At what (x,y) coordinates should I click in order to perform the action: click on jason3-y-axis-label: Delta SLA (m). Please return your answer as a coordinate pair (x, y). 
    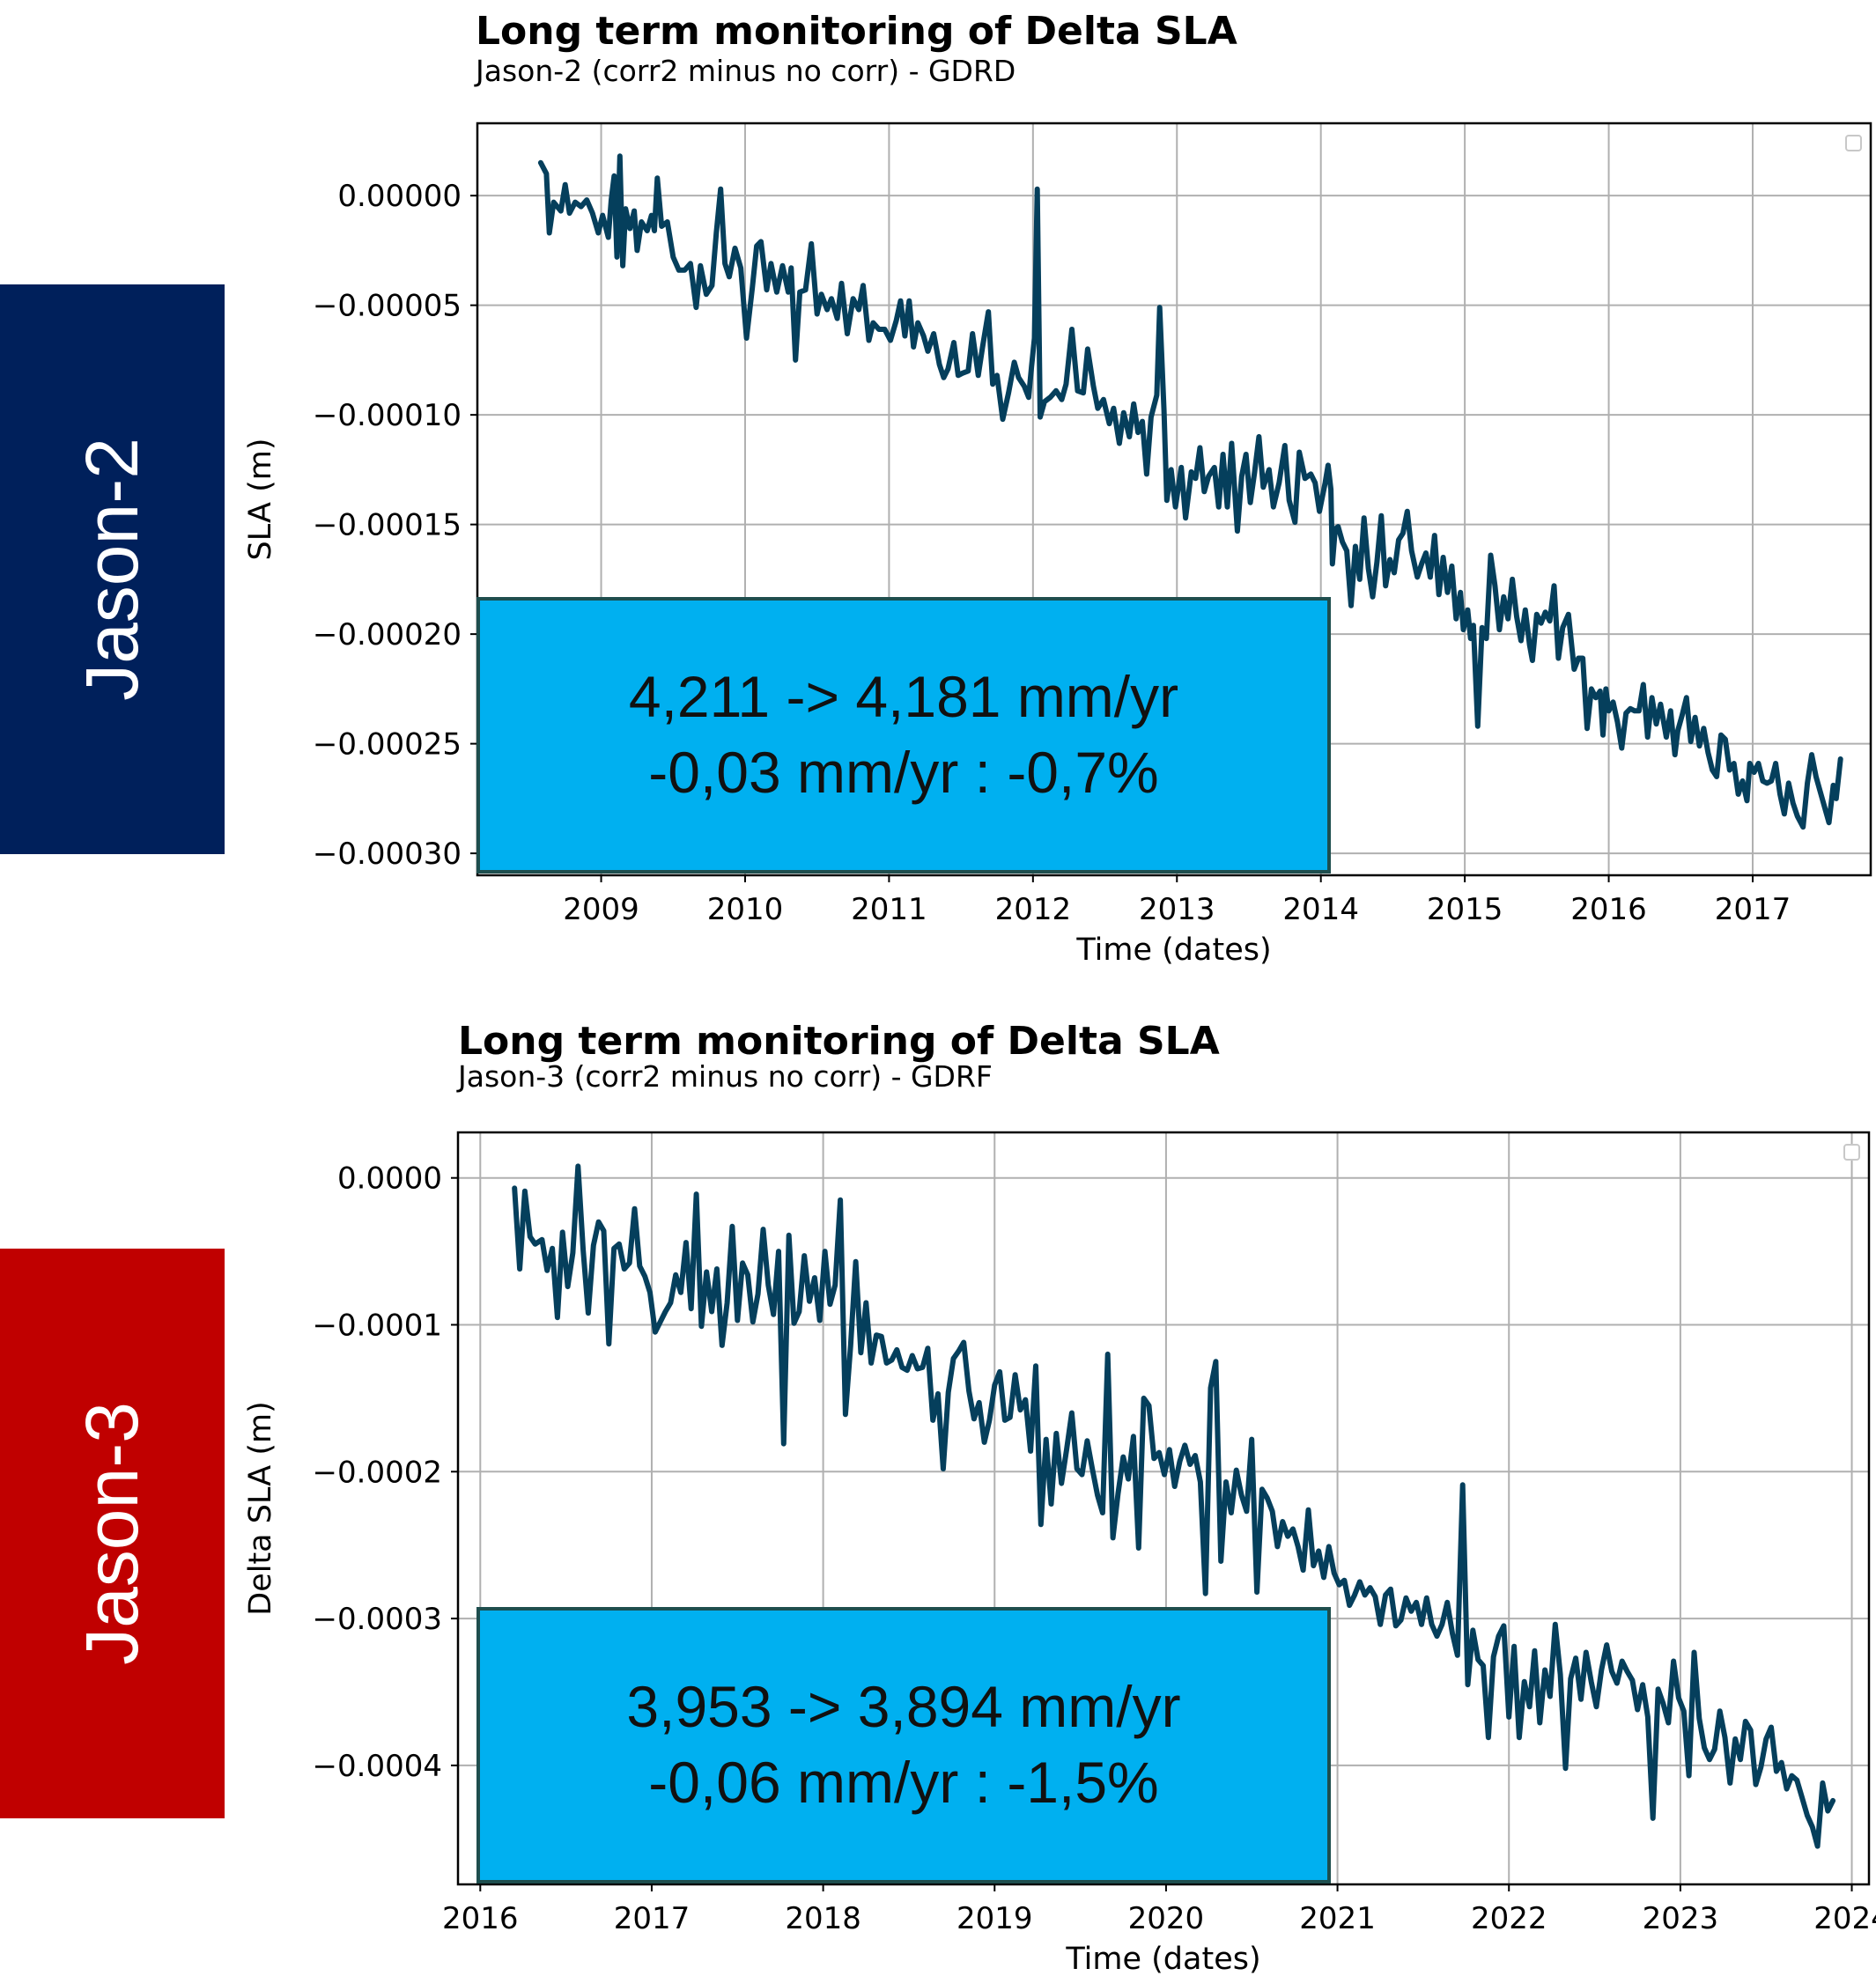
    Looking at the image, I should click on (260, 1508).